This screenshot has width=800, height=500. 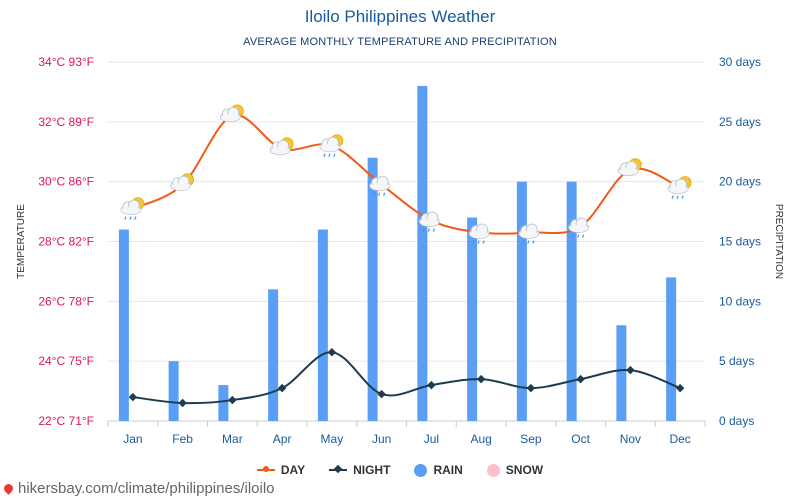 I want to click on right-tick-label: 0 days, so click(x=736, y=421).